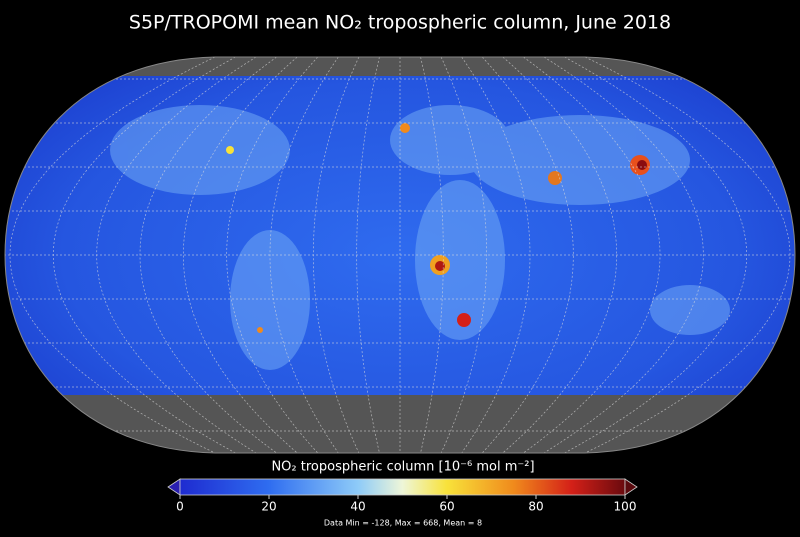 This screenshot has width=800, height=537. What do you see at coordinates (625, 507) in the screenshot?
I see `colorbar-tick-label: 100` at bounding box center [625, 507].